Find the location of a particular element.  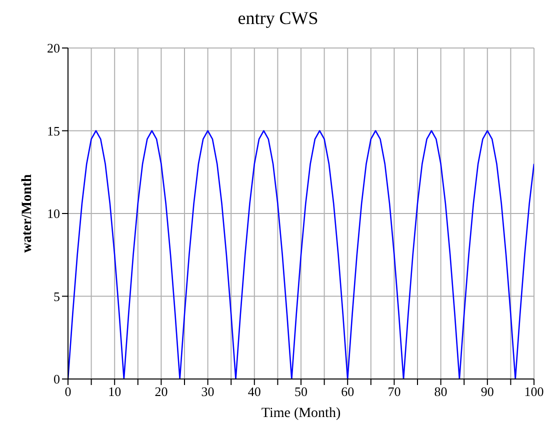

x-tick-label: 80 is located at coordinates (441, 392).